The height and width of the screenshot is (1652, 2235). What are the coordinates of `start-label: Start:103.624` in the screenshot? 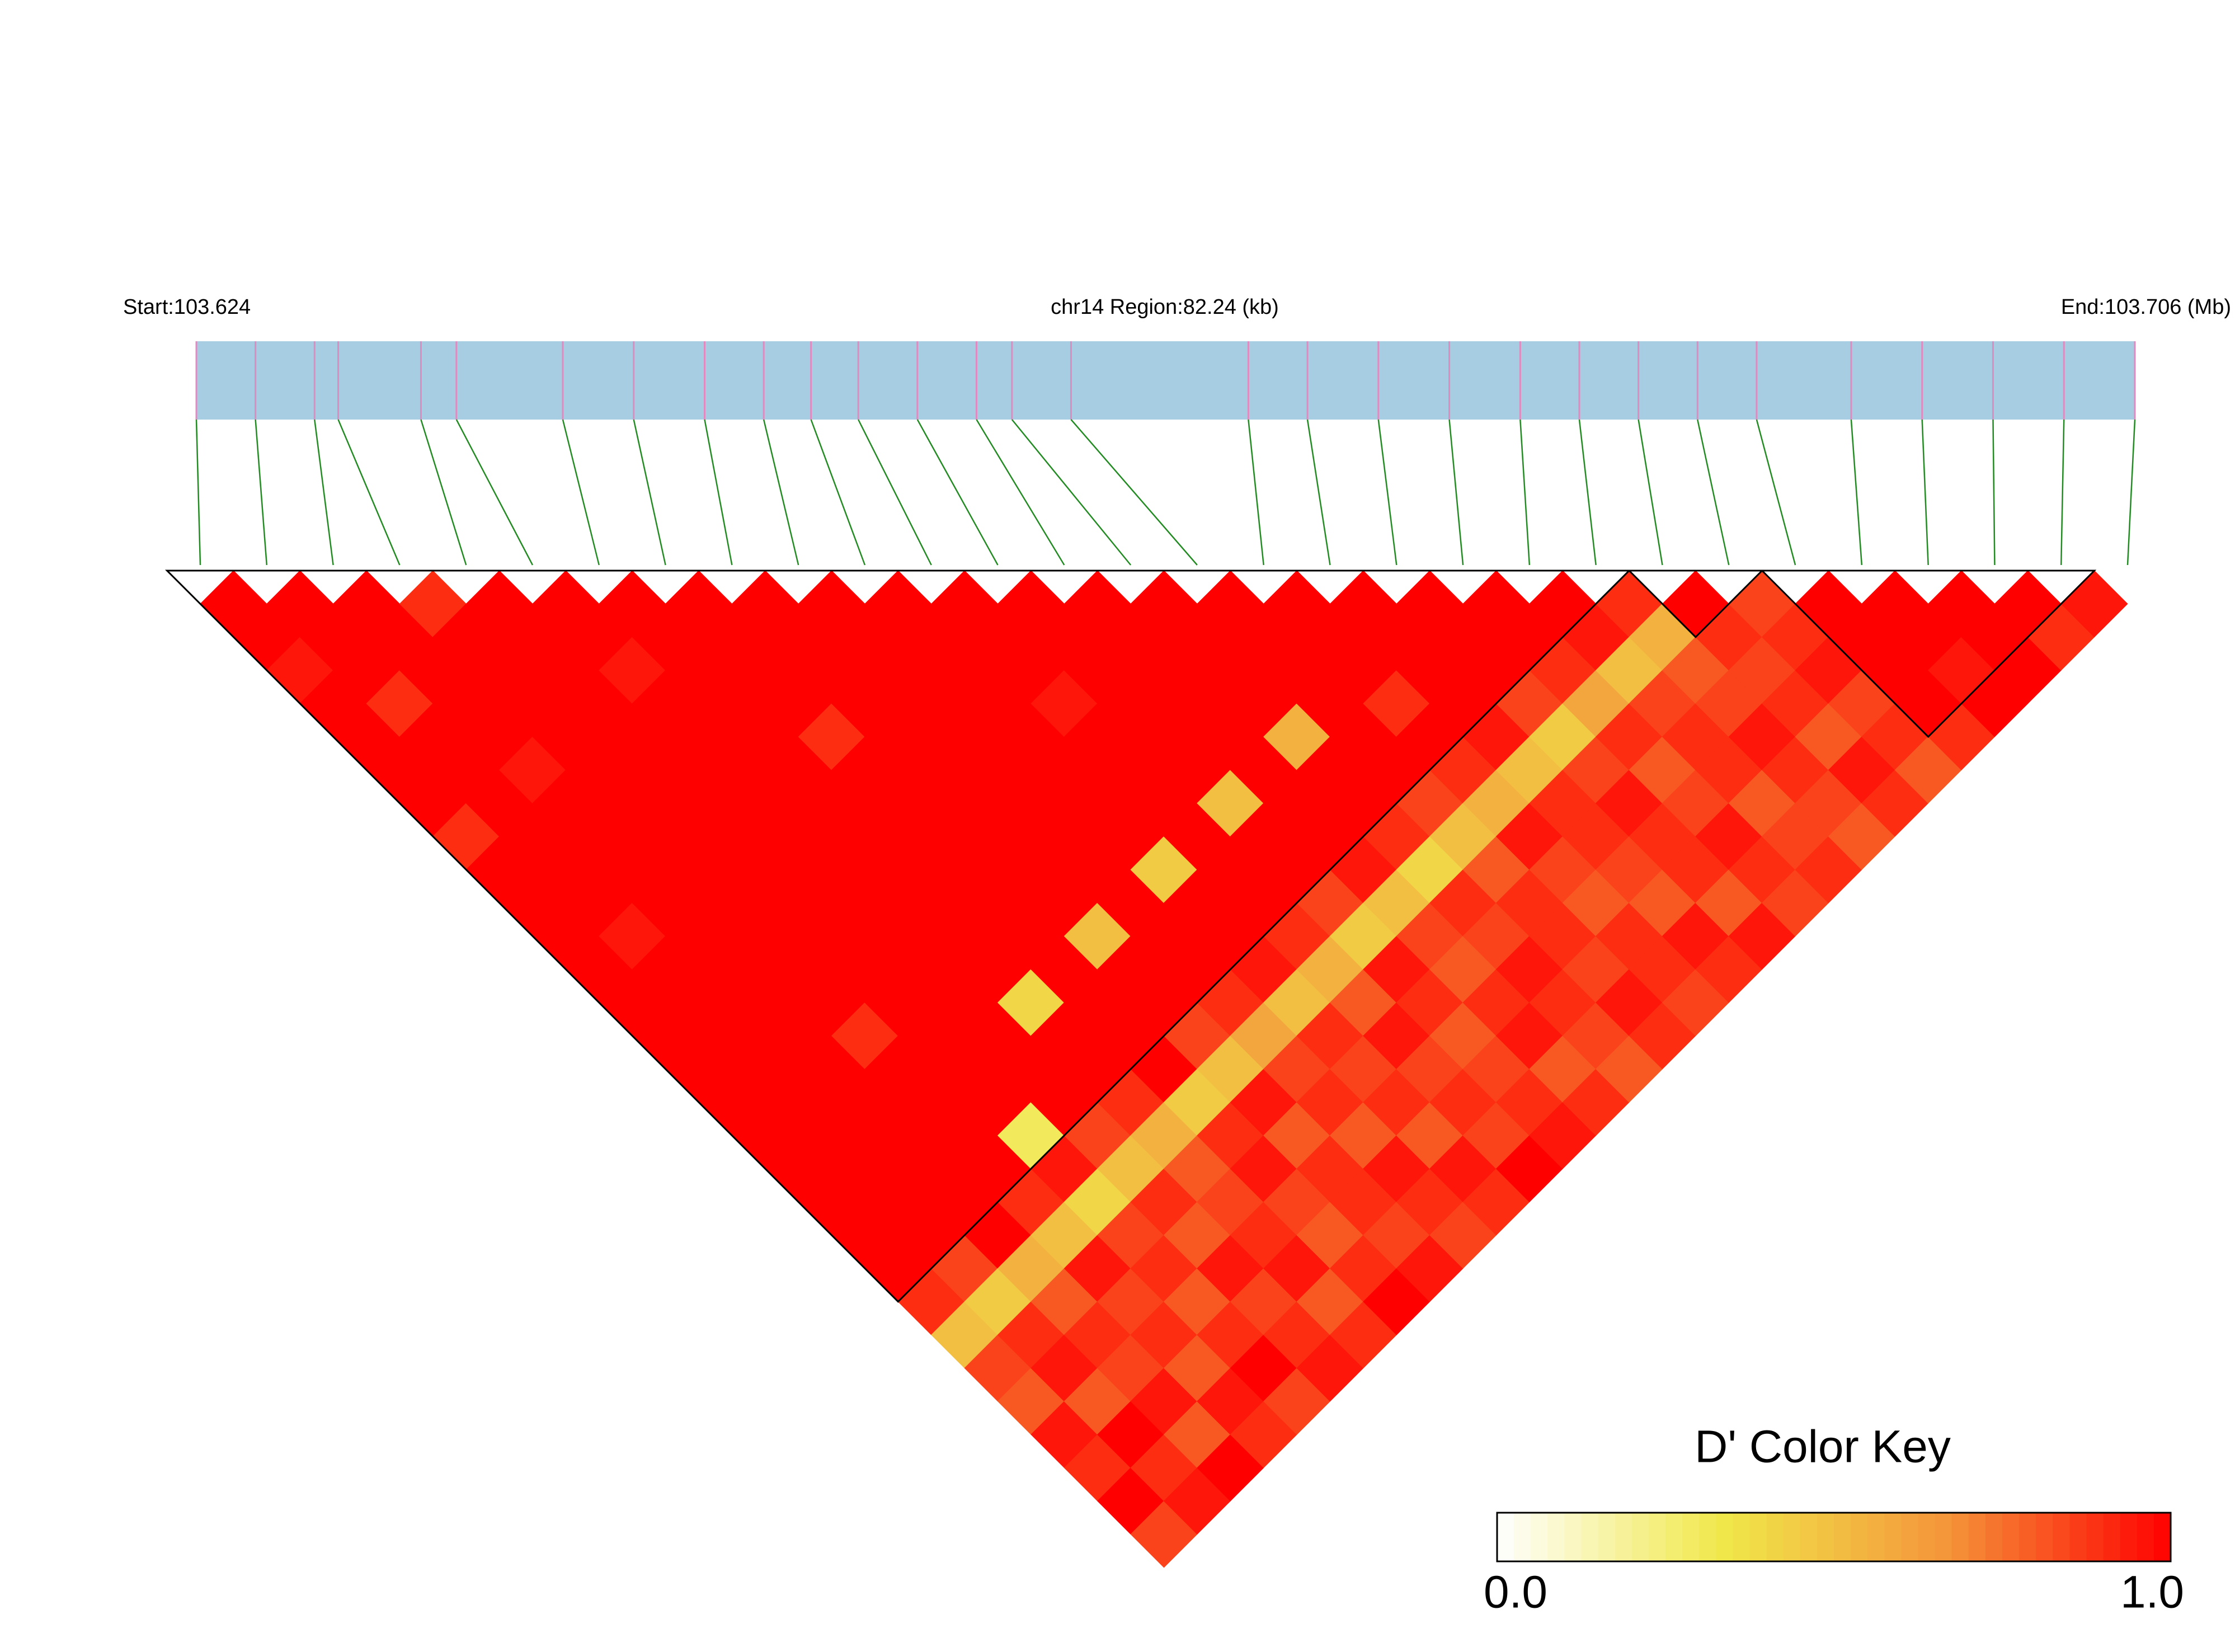 It's located at (187, 307).